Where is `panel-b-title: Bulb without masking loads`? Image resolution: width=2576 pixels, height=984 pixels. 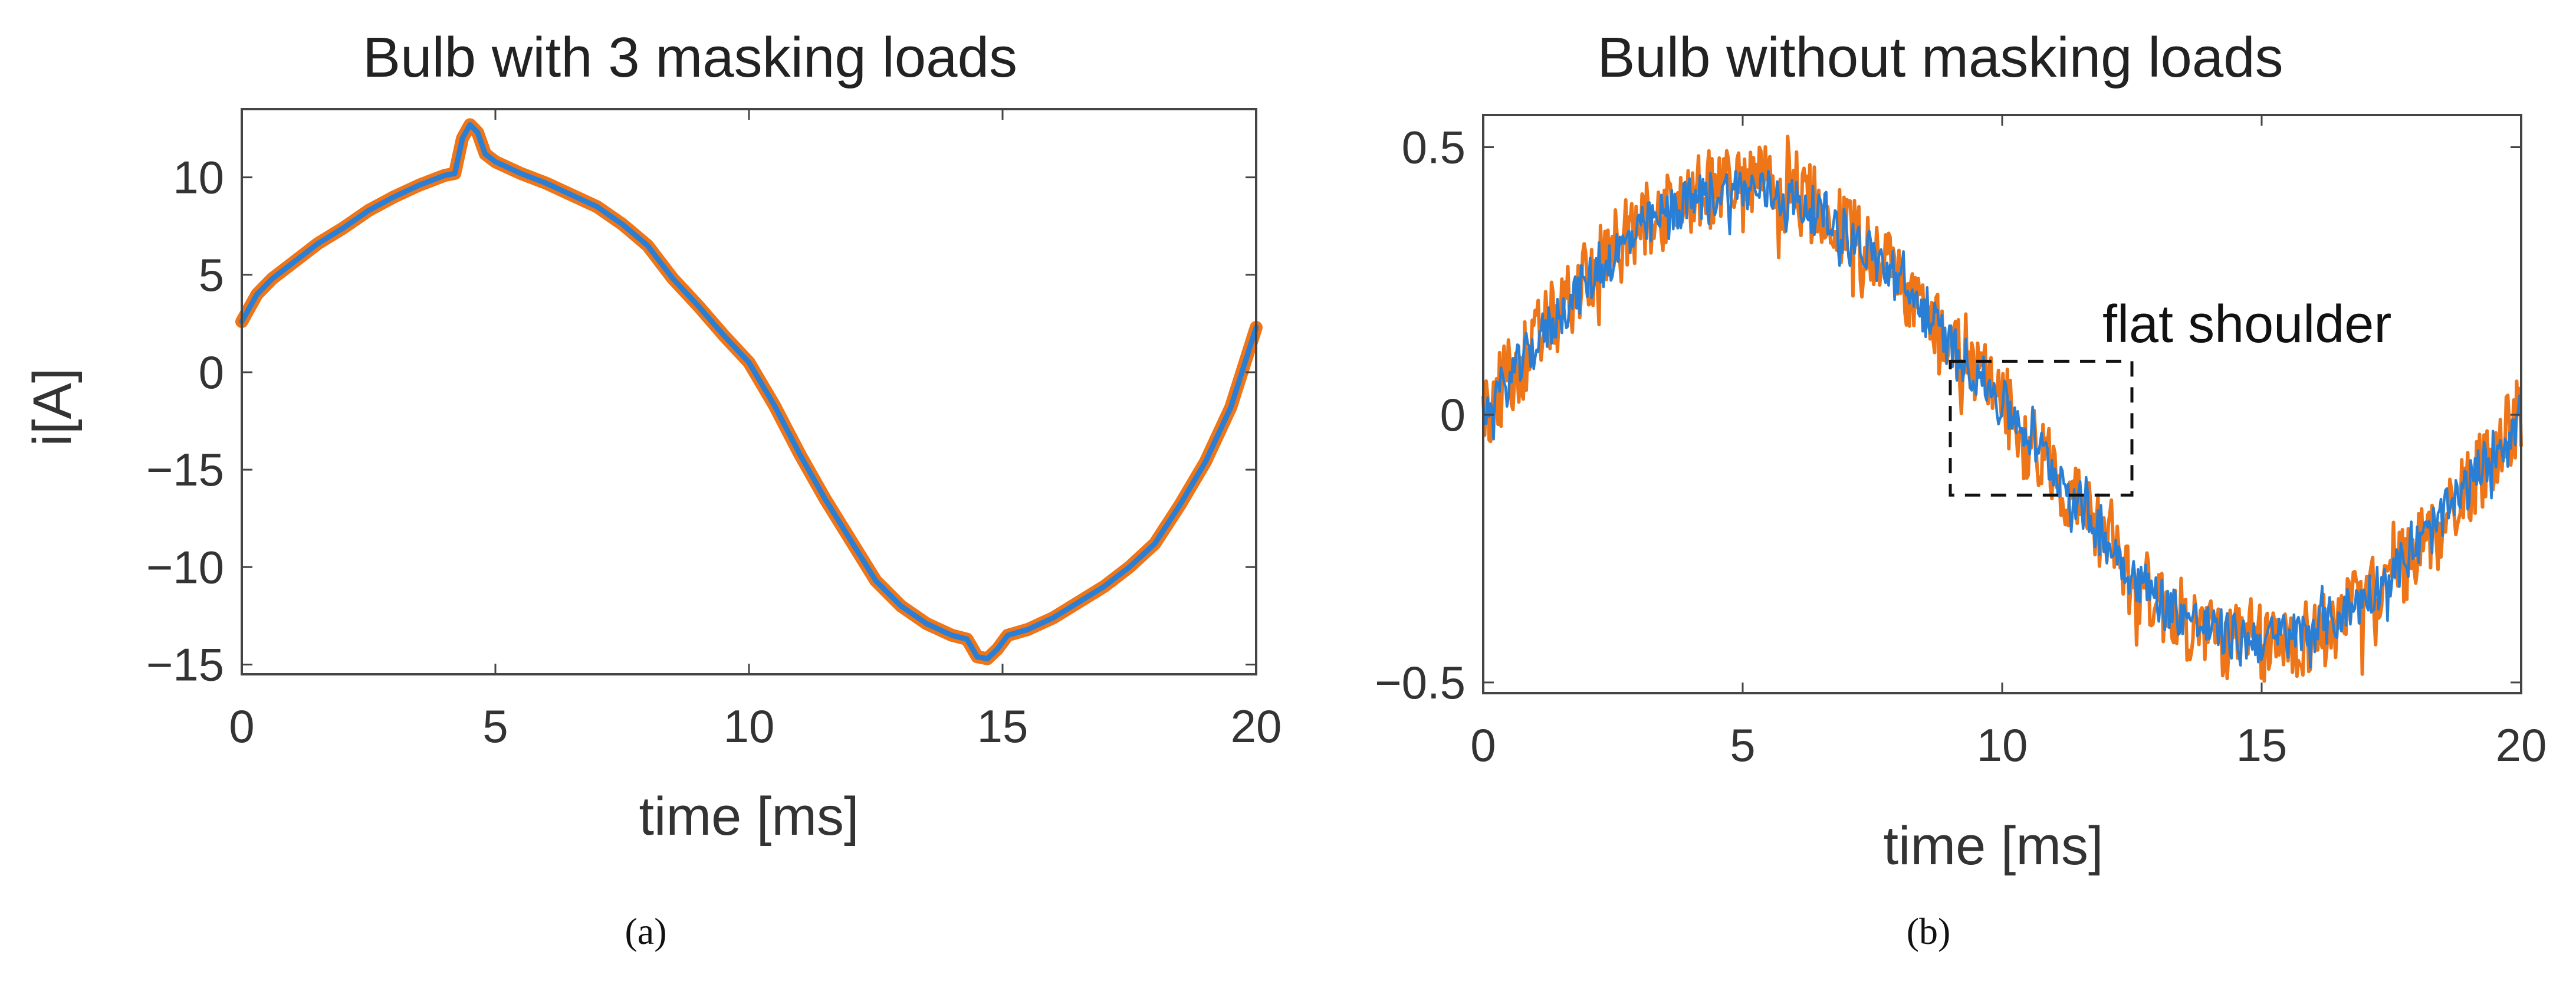
panel-b-title: Bulb without masking loads is located at coordinates (1940, 57).